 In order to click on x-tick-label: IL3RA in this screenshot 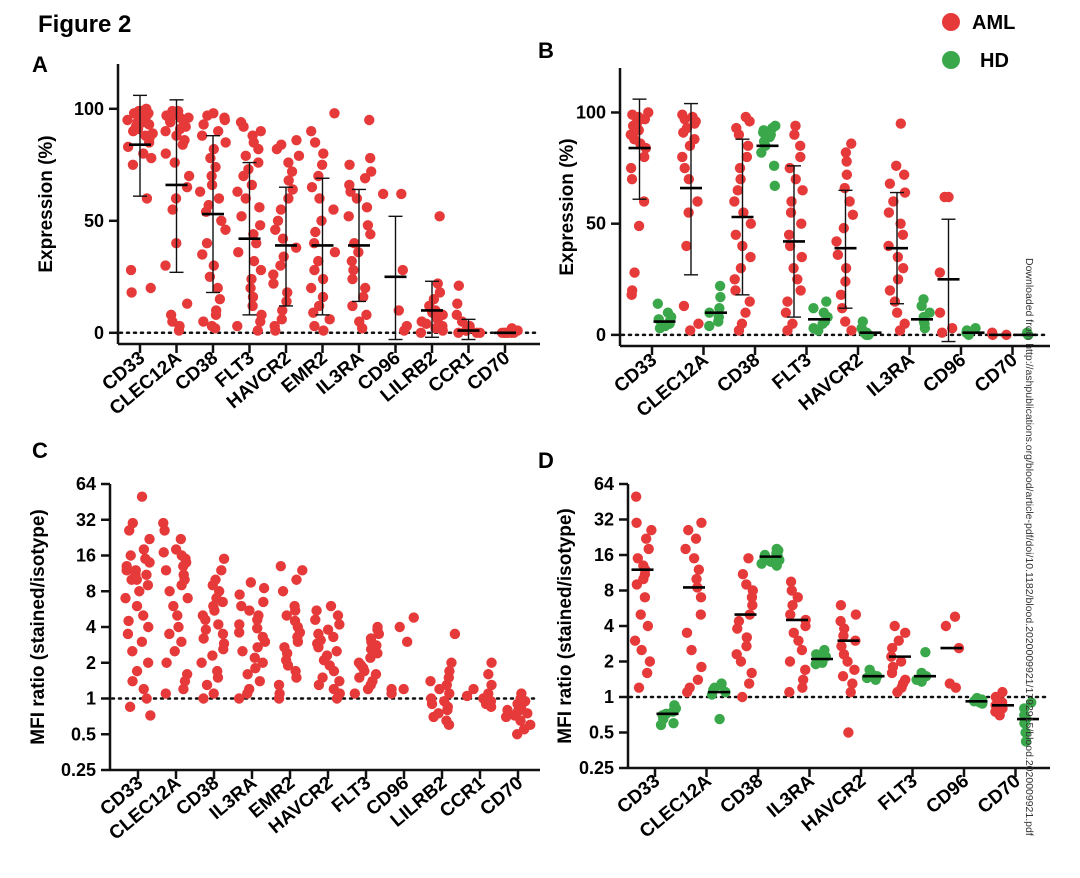, I will do `click(891, 376)`.